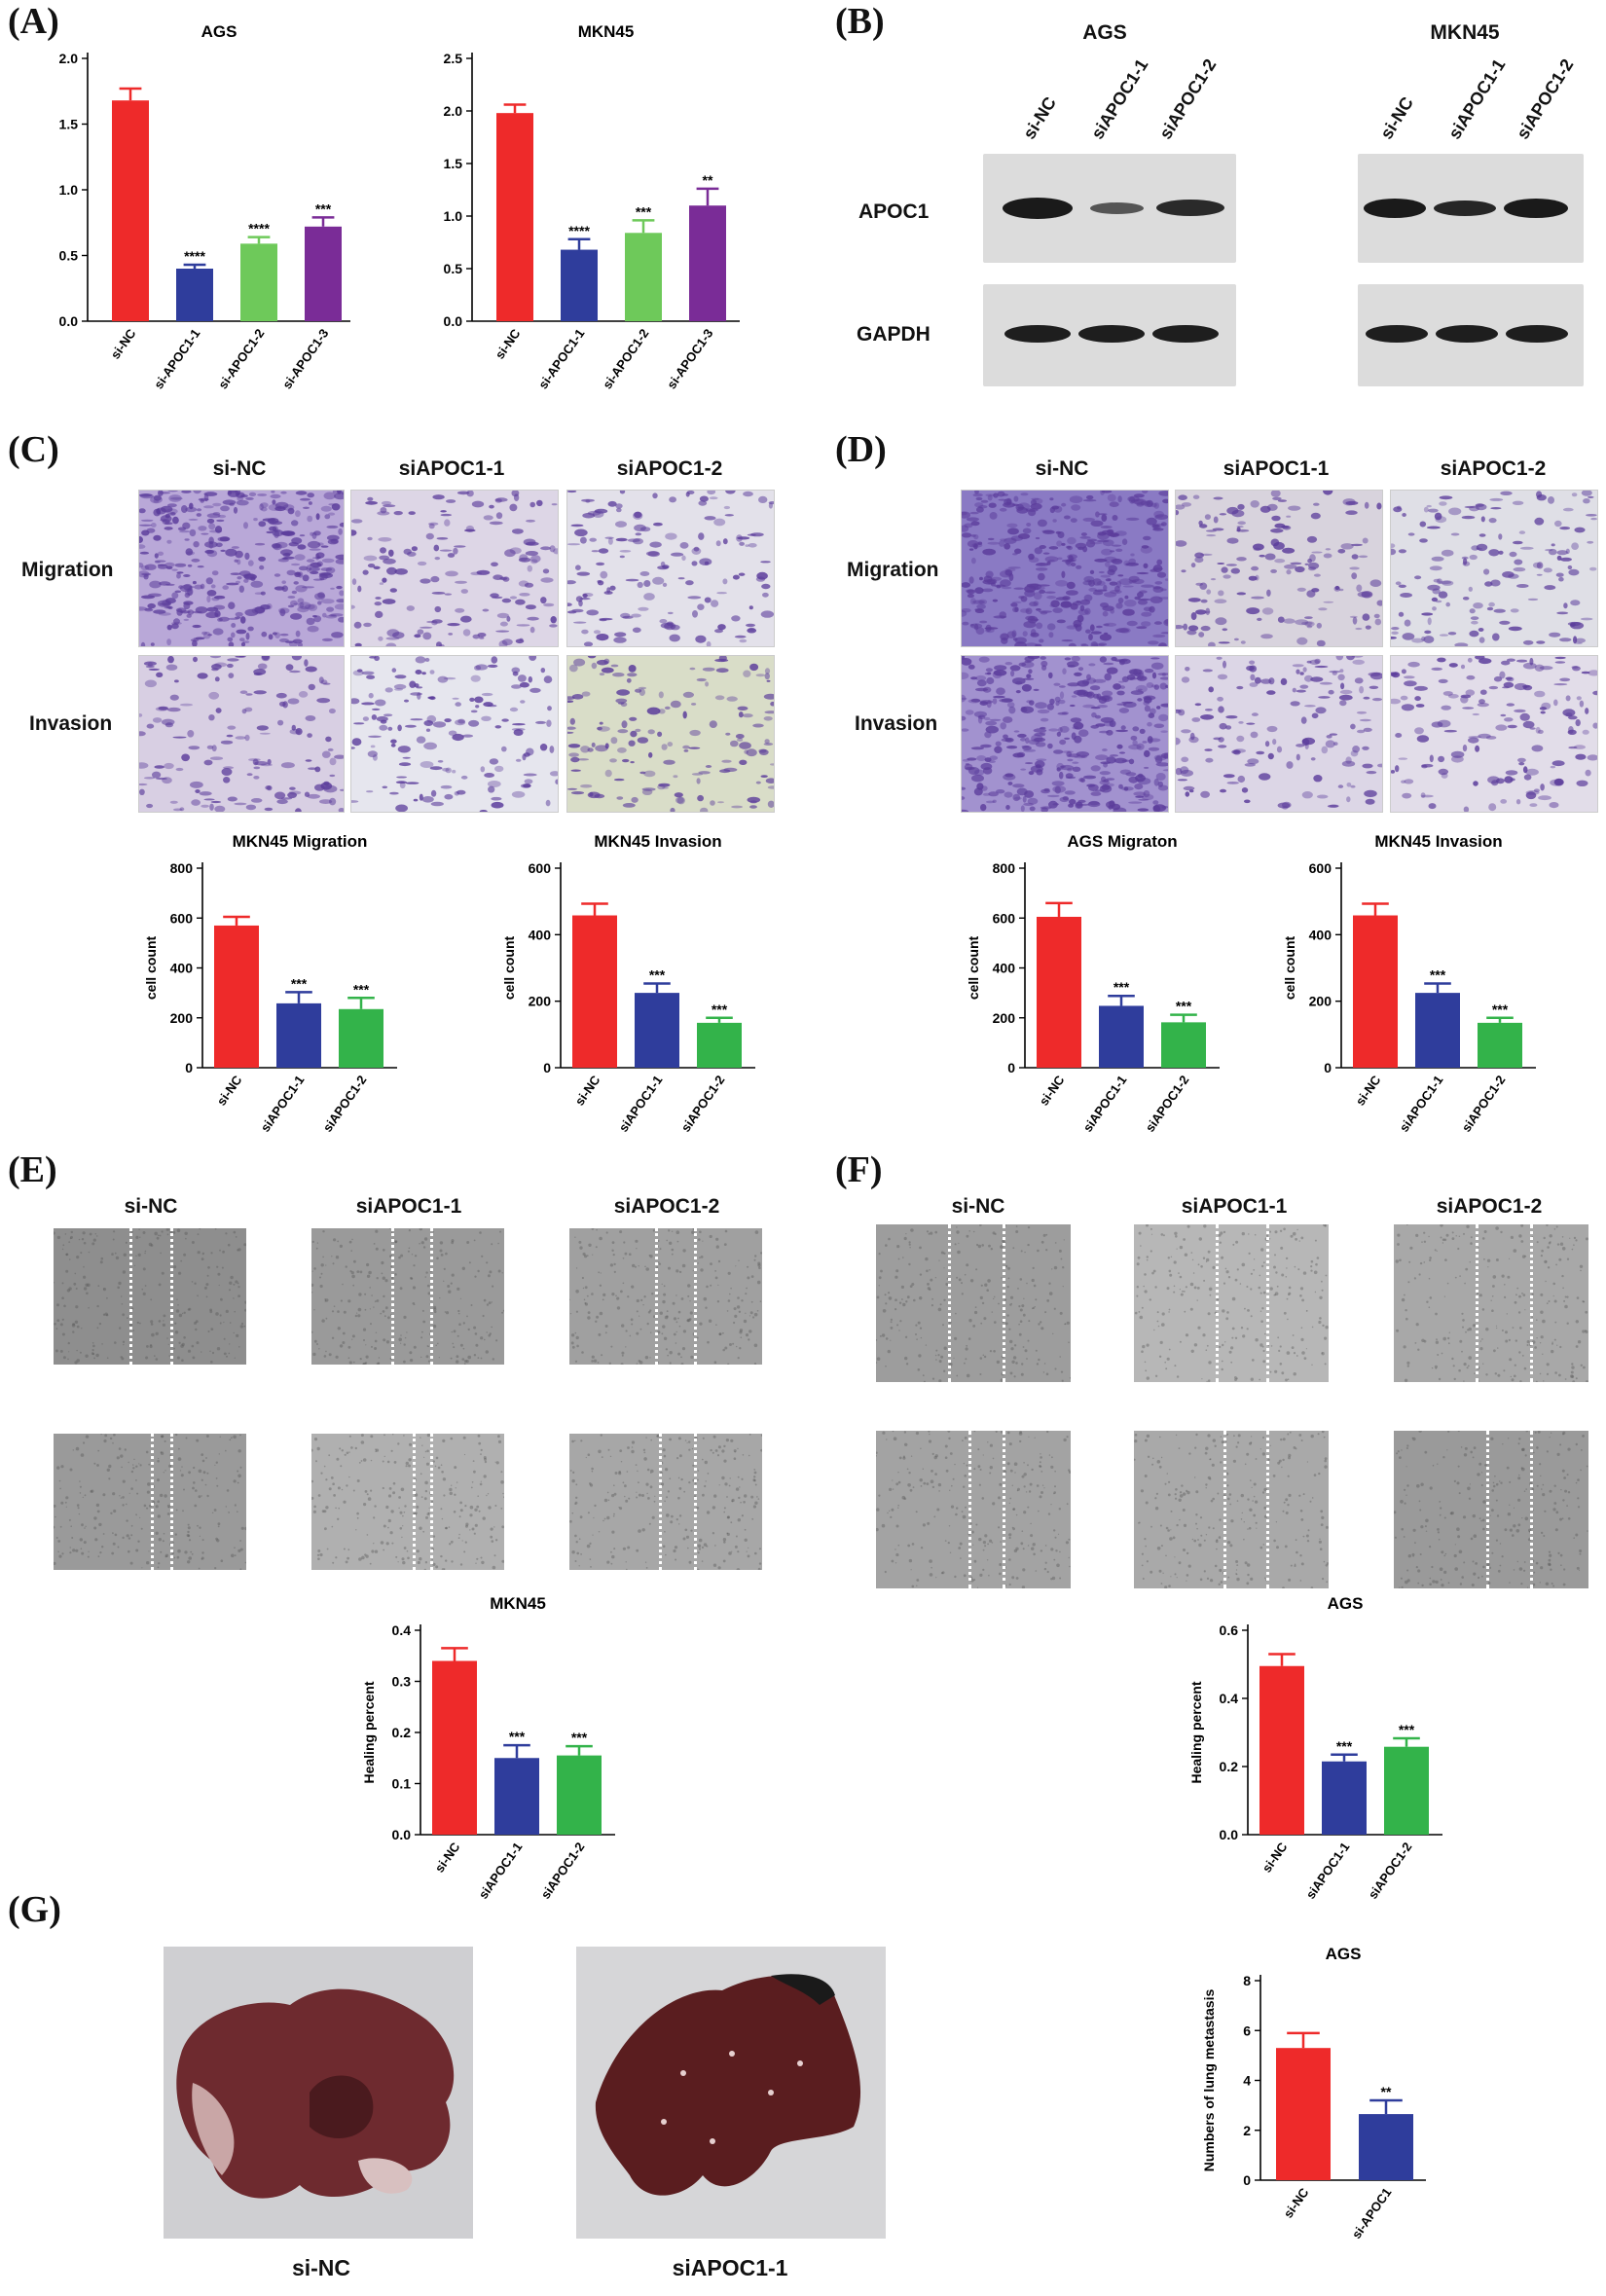 The width and height of the screenshot is (1606, 2296). I want to click on significance-label: **, so click(1387, 2091).